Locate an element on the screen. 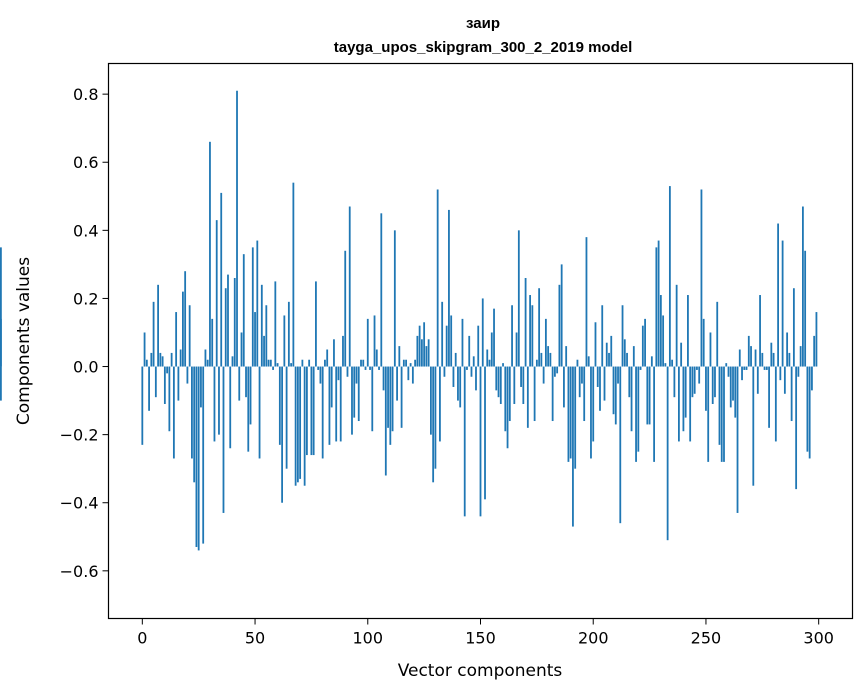  y-tick-label: 0.2 is located at coordinates (85, 298).